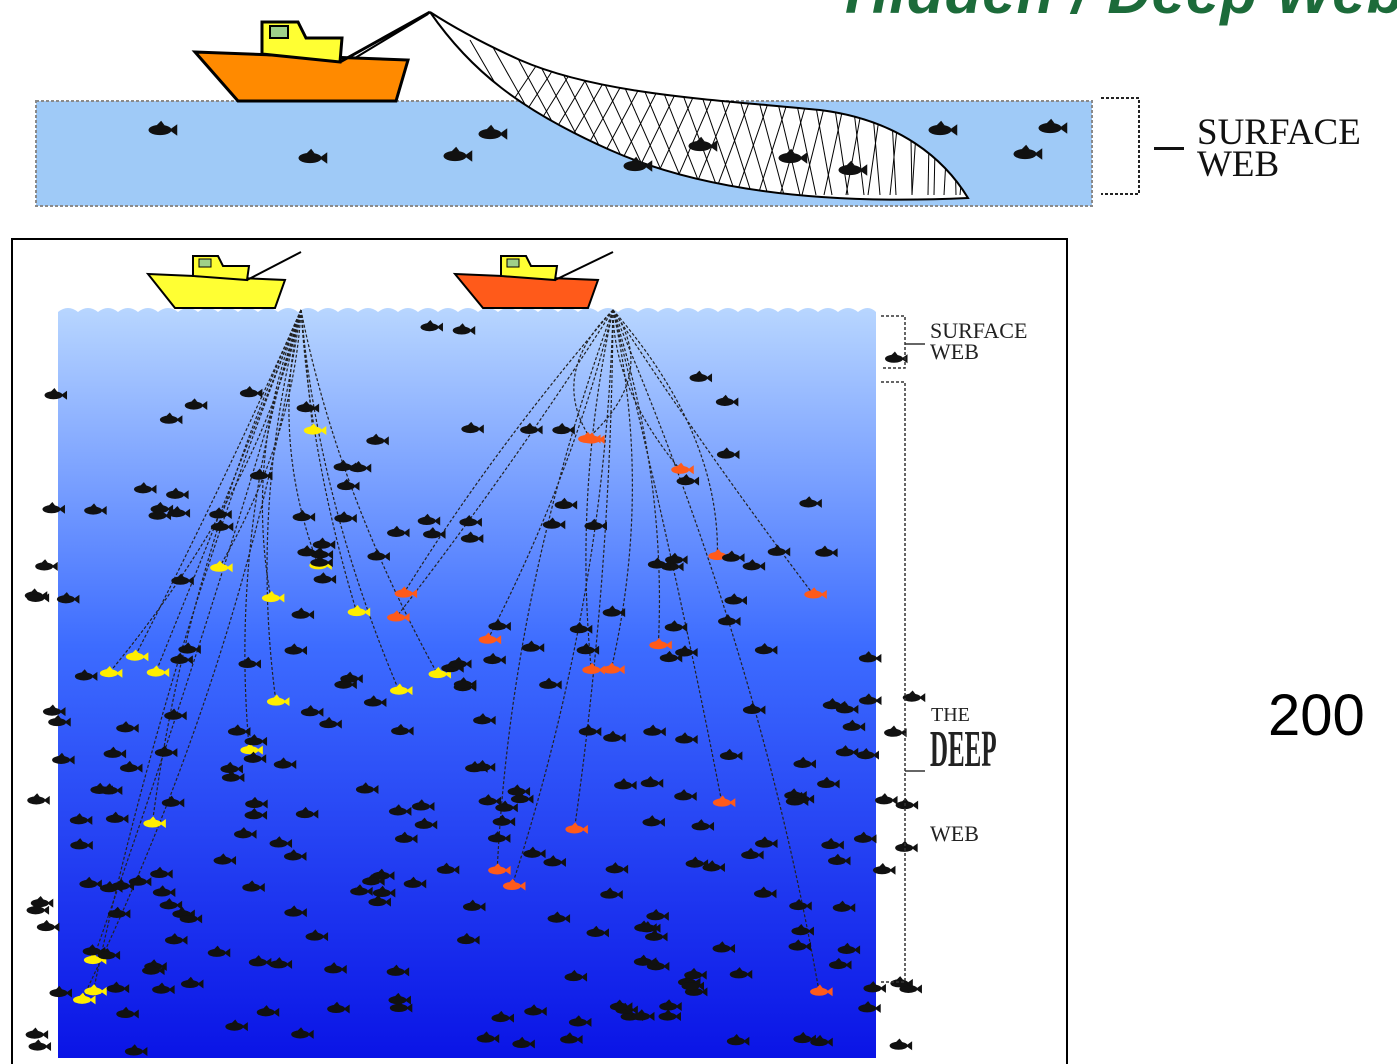 The height and width of the screenshot is (1064, 1397). I want to click on deep-surface-label-line2: WEB, so click(954, 351).